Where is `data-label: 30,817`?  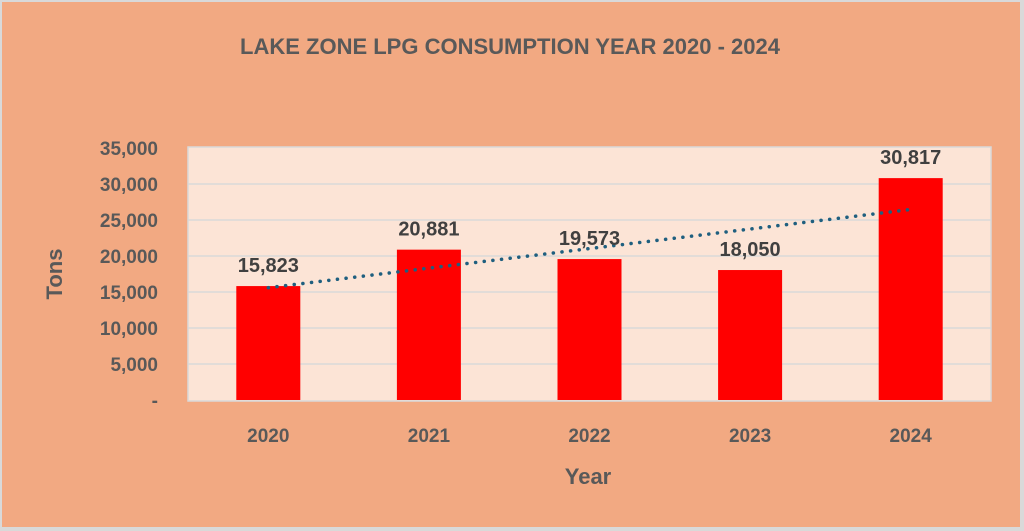 data-label: 30,817 is located at coordinates (910, 158).